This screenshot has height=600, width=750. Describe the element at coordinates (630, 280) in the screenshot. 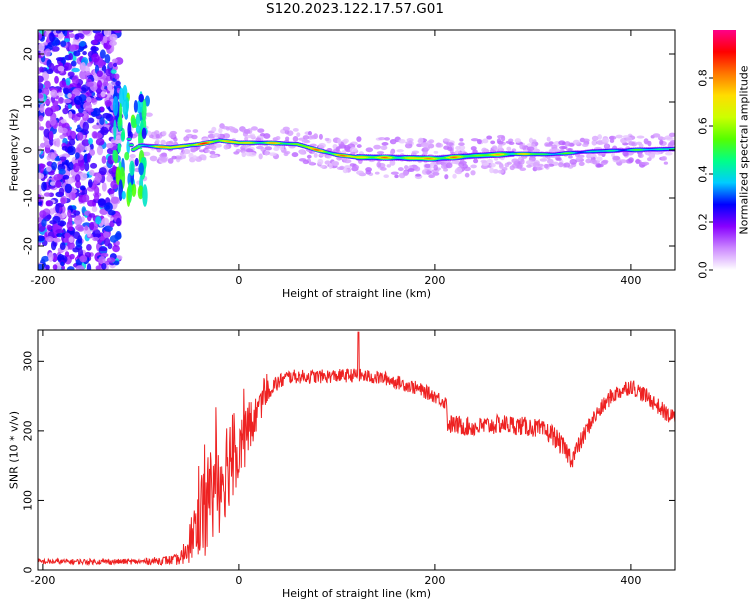

I see `spectrogram-x-tick-label: 400` at that location.